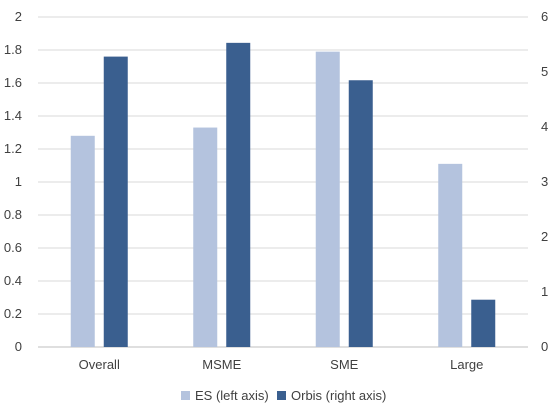  Describe the element at coordinates (13, 280) in the screenshot. I see `left-tick-label: 0.4` at that location.